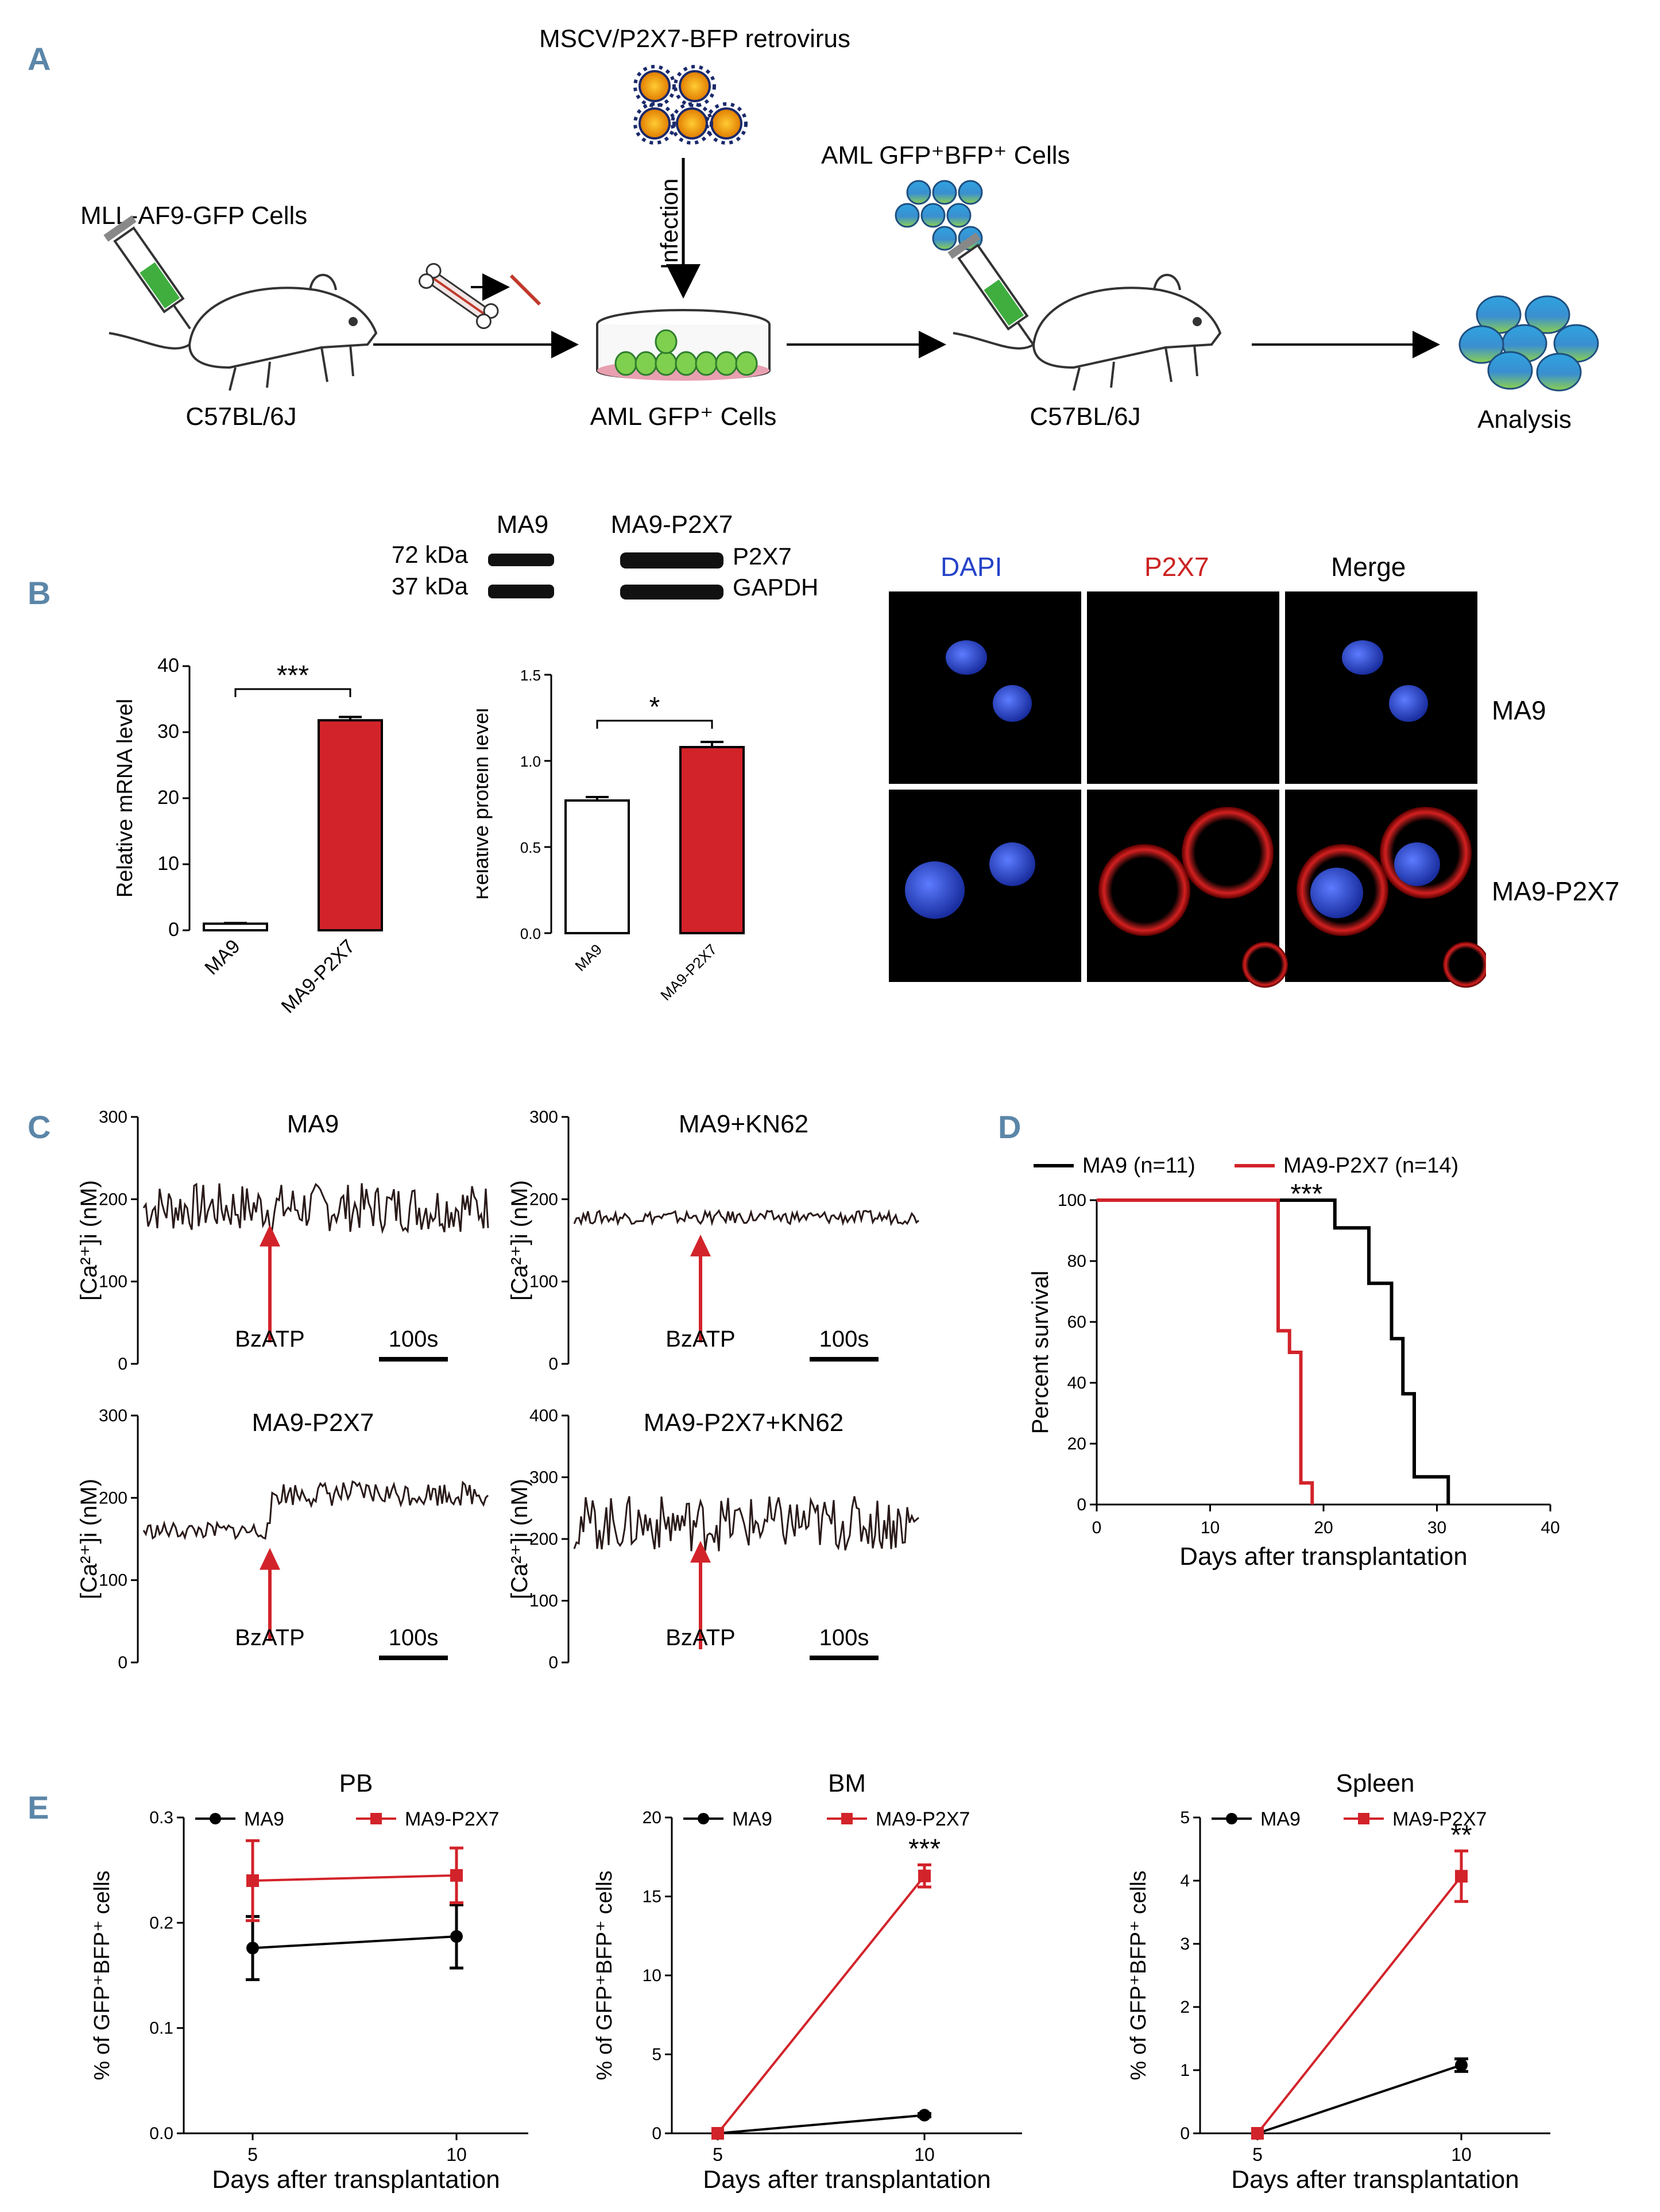  I want to click on x-tick-label: 30, so click(1436, 1527).